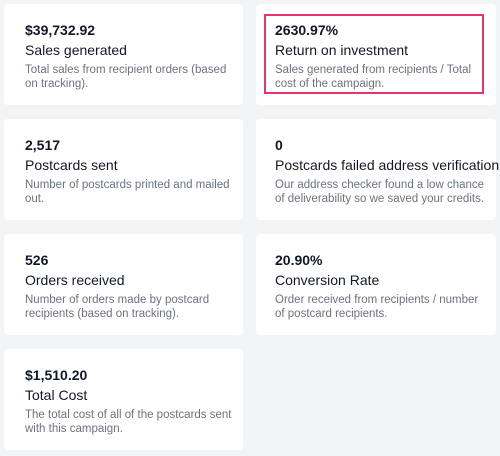  Describe the element at coordinates (56, 395) in the screenshot. I see `metric-title: Total Cost` at that location.